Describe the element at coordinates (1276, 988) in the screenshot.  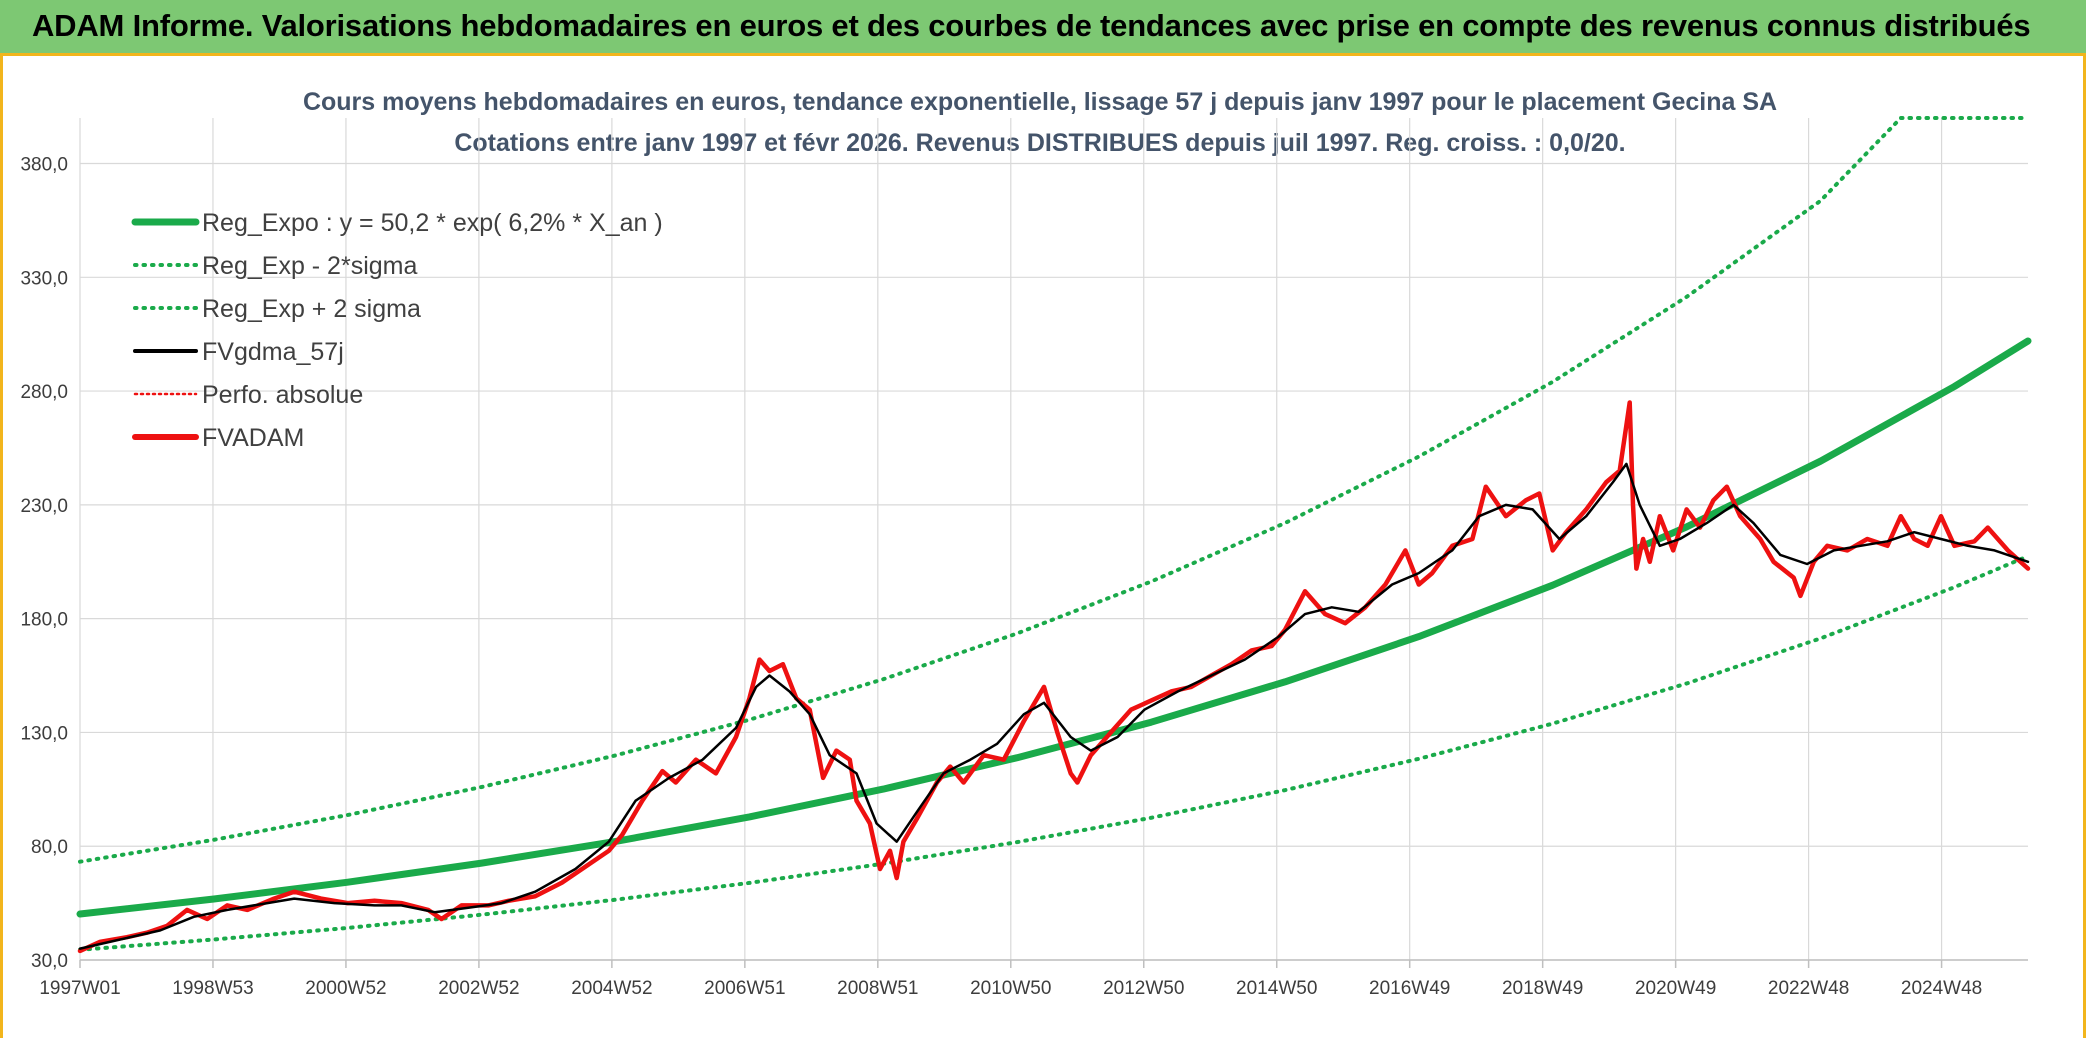
I see `x-tick-label: 2014W50` at that location.